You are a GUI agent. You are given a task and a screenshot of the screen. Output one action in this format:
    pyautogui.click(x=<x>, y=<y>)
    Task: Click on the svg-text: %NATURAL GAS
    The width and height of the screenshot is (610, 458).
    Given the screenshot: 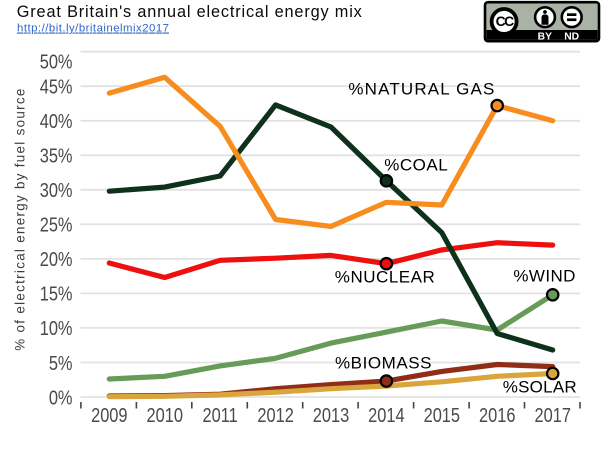 What is the action you would take?
    pyautogui.click(x=421, y=88)
    